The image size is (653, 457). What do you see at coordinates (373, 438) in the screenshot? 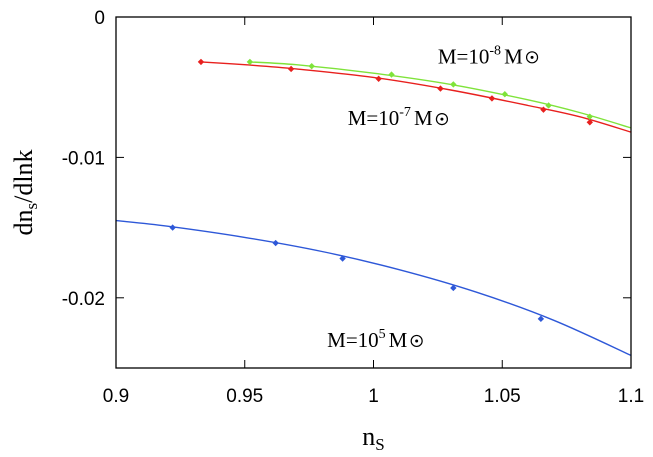
I see `x-axis-label: nS` at bounding box center [373, 438].